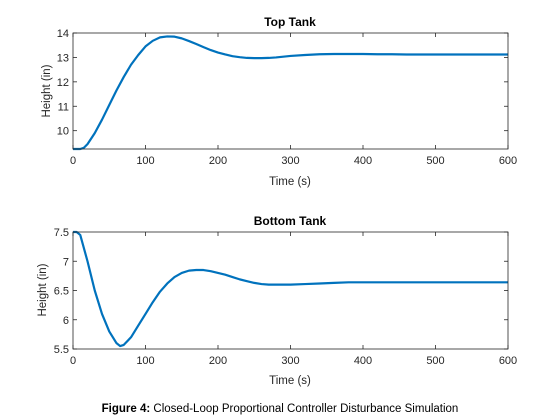  Describe the element at coordinates (363, 161) in the screenshot. I see `top-x-tick-label: 400` at that location.